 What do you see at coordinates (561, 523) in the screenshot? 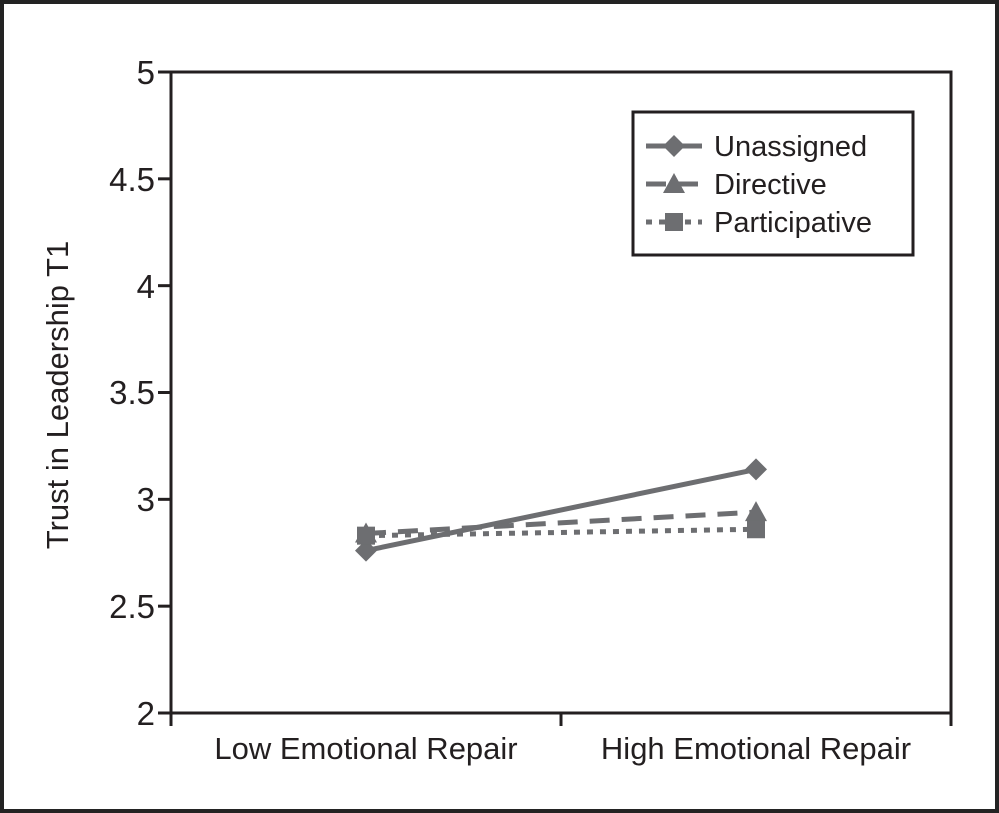
I see `series-line-directive` at bounding box center [561, 523].